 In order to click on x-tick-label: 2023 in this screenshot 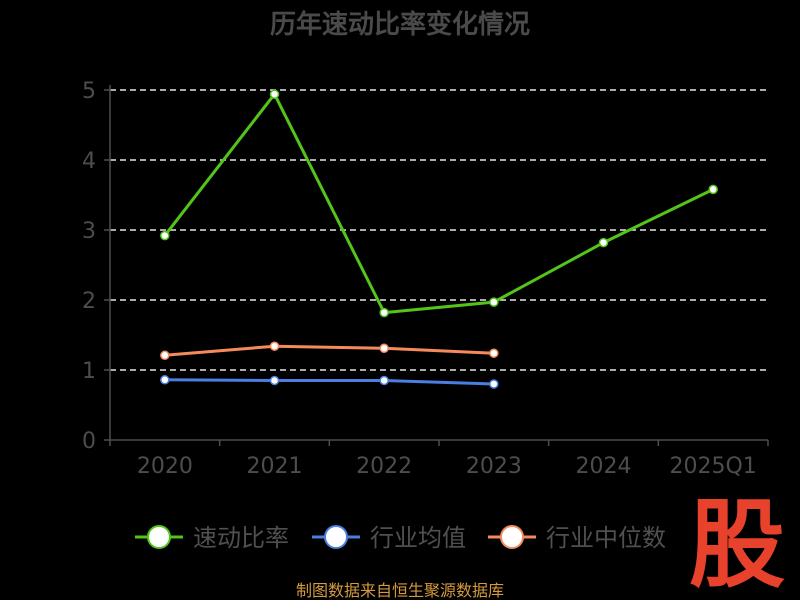, I will do `click(494, 466)`.